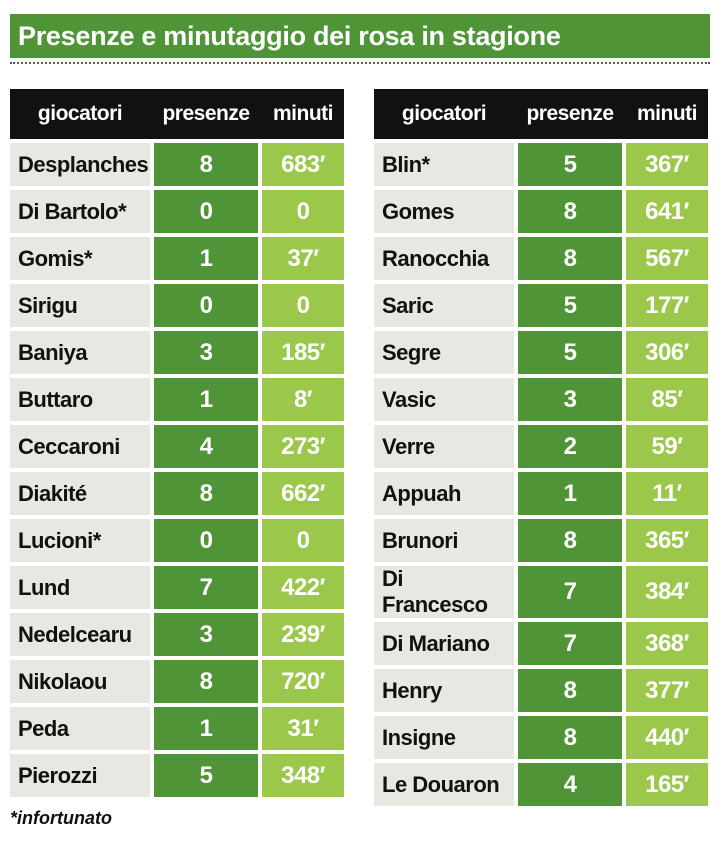 This screenshot has width=726, height=846. I want to click on table-row: Gomis* 1 37′, so click(177, 256).